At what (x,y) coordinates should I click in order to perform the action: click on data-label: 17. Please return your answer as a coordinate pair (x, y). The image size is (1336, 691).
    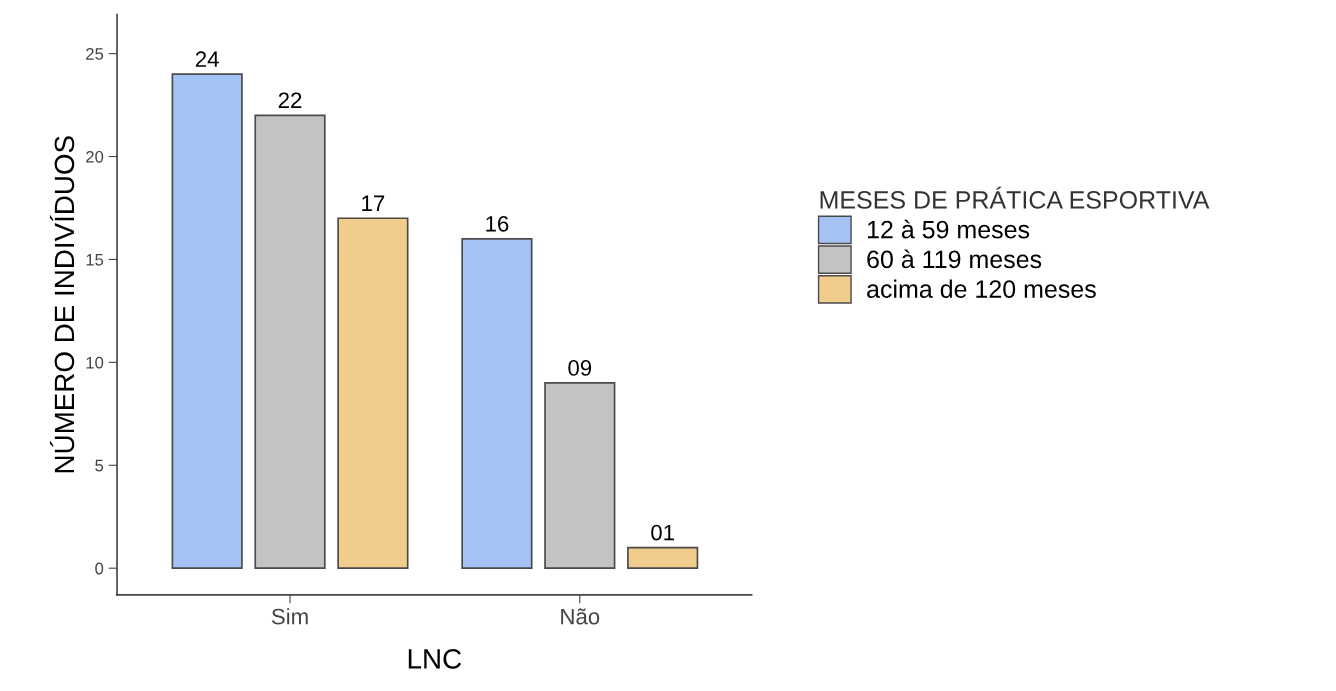
    Looking at the image, I should click on (373, 203).